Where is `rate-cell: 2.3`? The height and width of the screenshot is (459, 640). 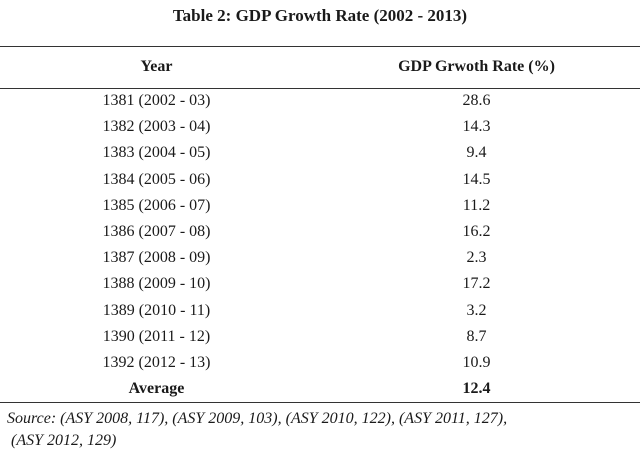 rate-cell: 2.3 is located at coordinates (476, 258).